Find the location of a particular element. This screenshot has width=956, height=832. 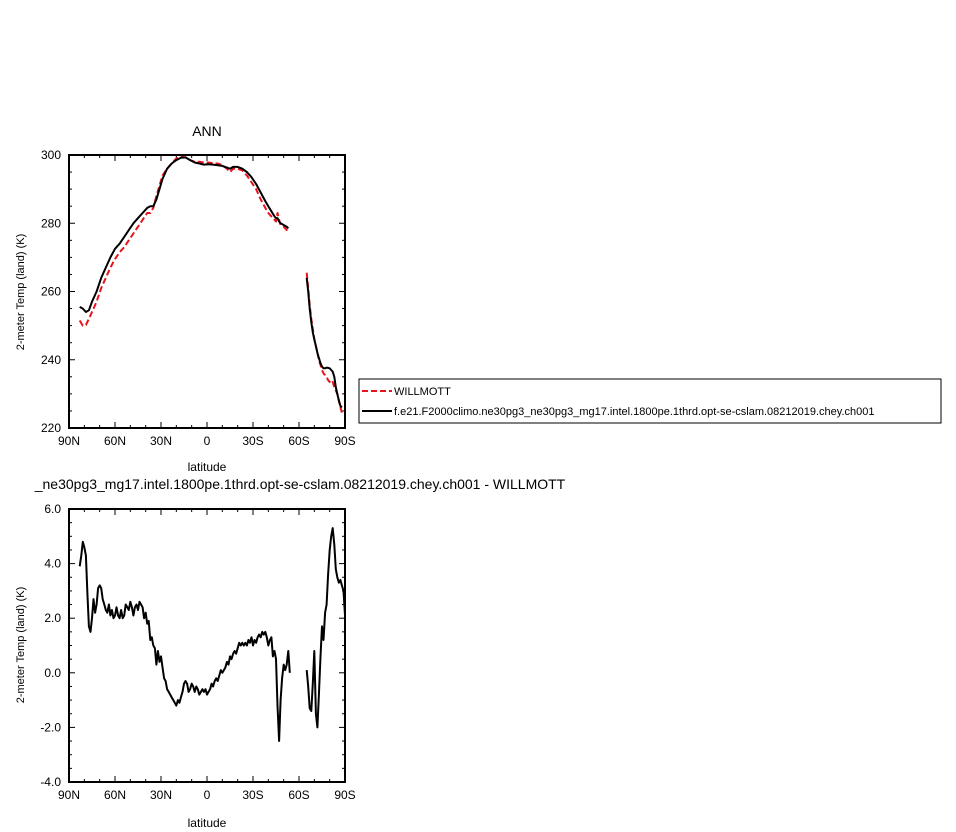

legend-box is located at coordinates (650, 401).